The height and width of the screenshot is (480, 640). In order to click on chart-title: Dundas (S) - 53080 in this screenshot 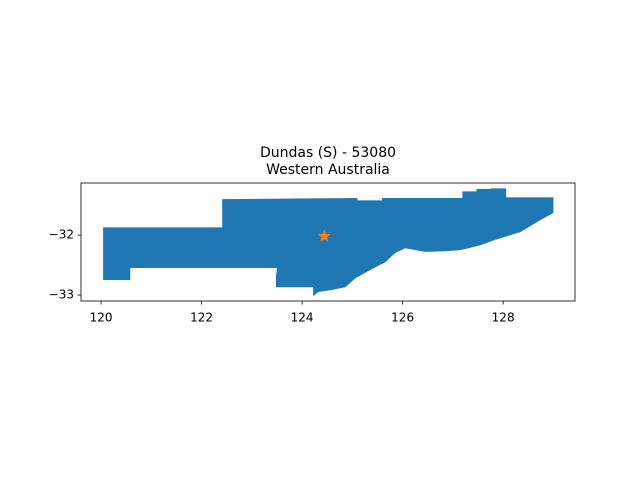, I will do `click(328, 153)`.